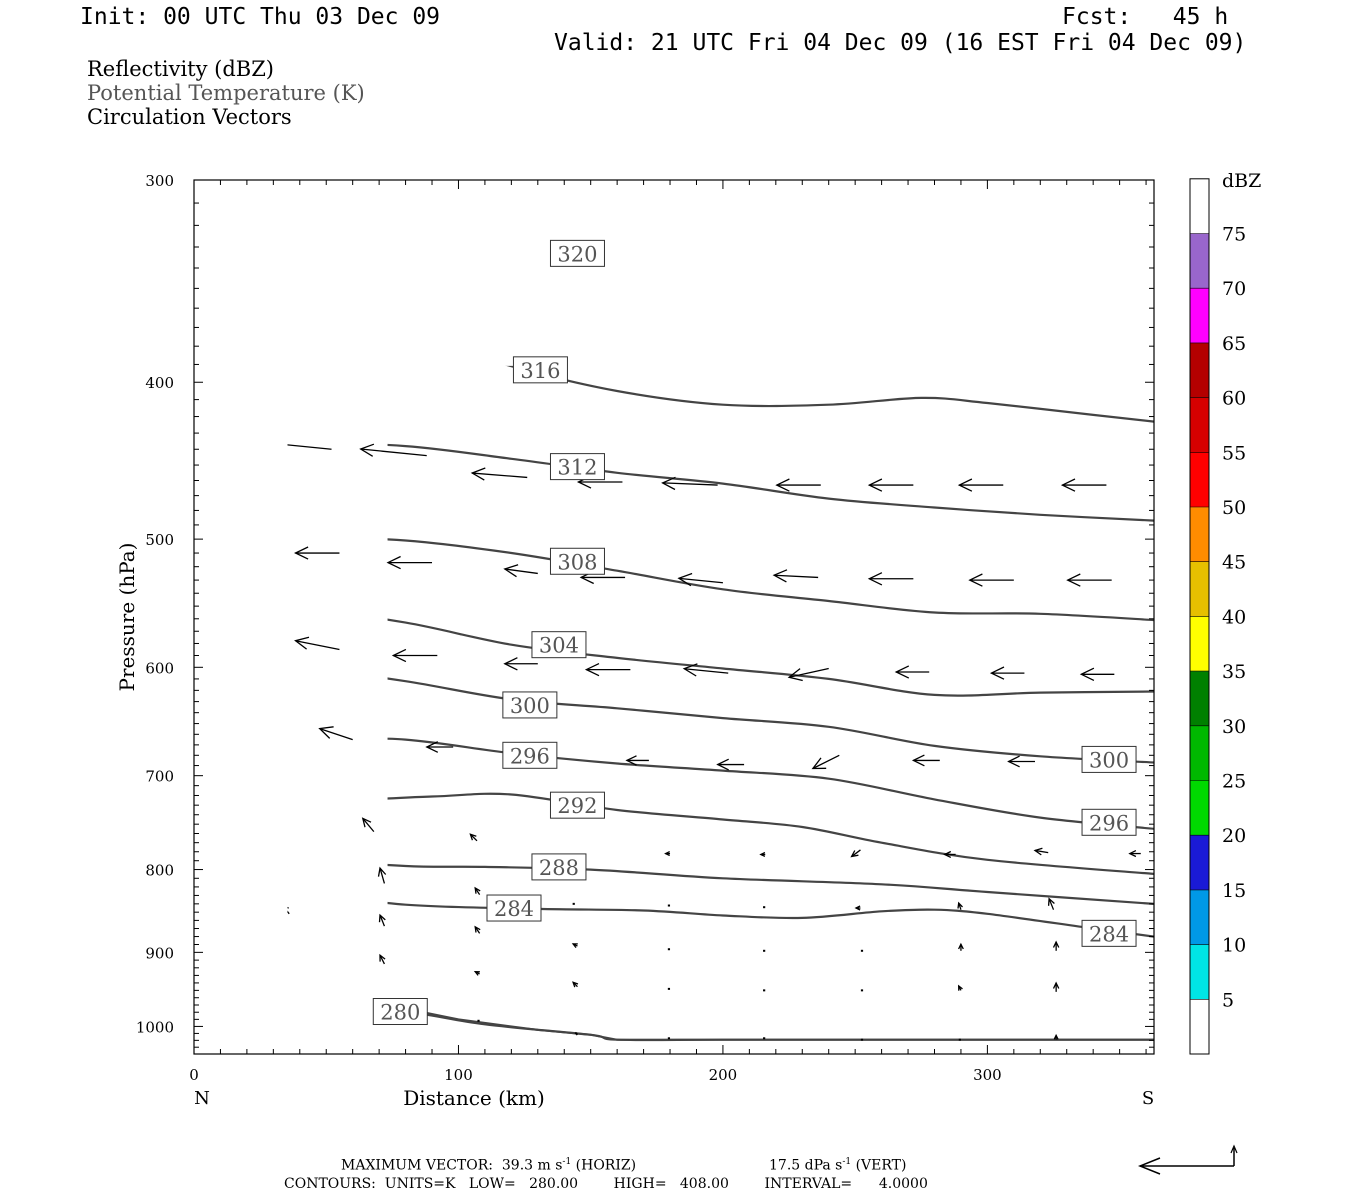  I want to click on theta-label-text: 320, so click(577, 254).